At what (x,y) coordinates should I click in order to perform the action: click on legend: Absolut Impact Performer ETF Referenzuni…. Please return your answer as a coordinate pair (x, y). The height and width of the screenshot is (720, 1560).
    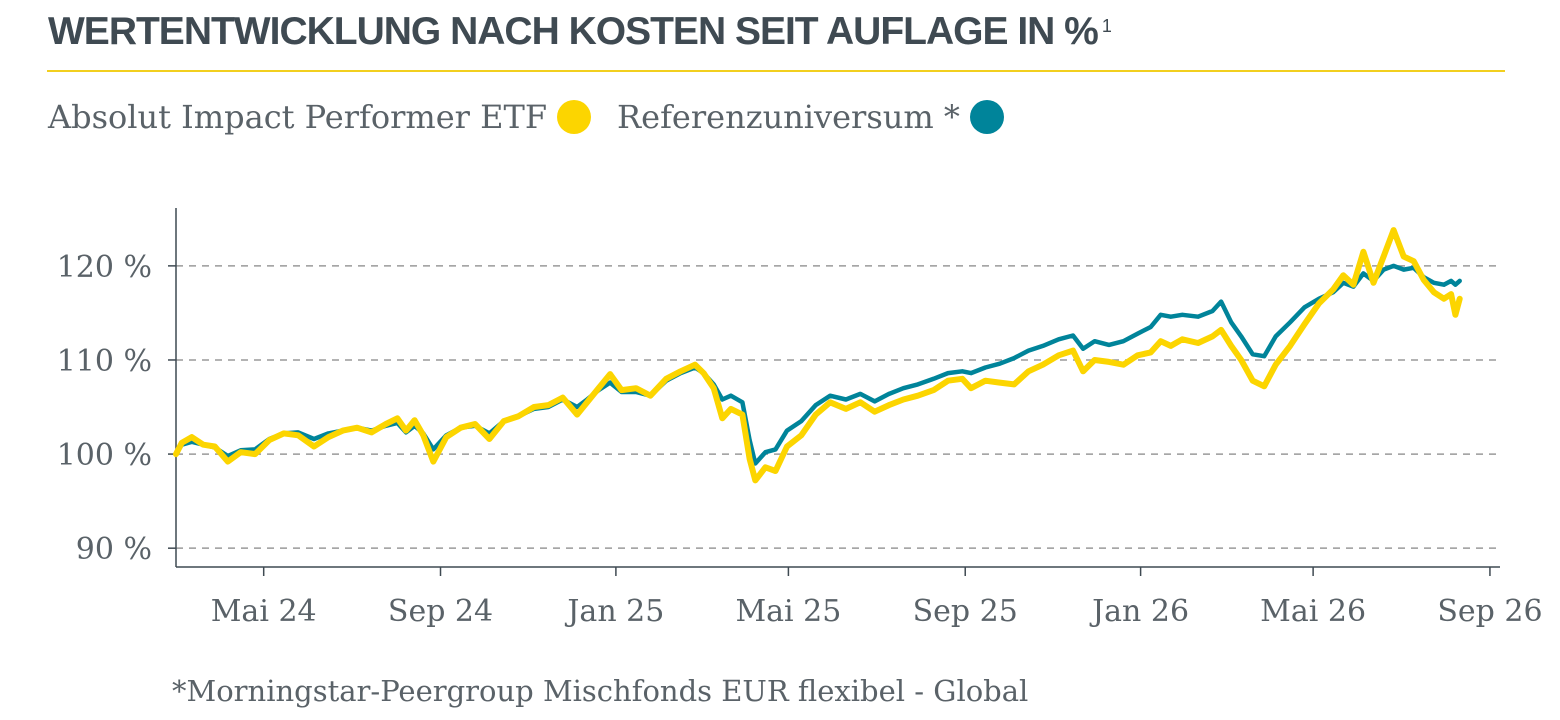
    Looking at the image, I should click on (526, 117).